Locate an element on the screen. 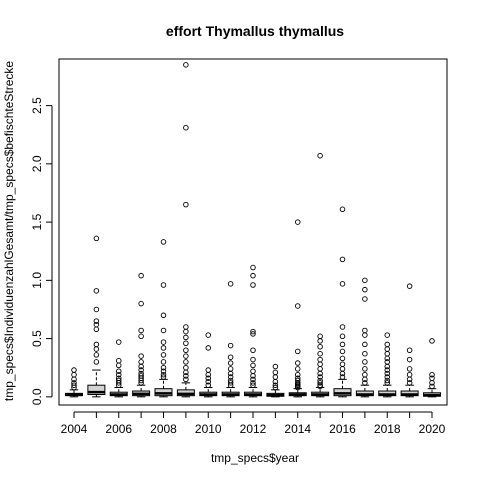 The height and width of the screenshot is (480, 480). x-tick-label: 2020 is located at coordinates (432, 429).